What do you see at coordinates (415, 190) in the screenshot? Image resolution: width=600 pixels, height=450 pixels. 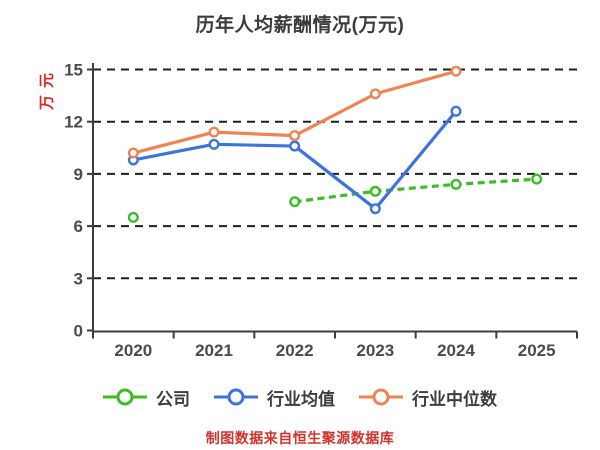 I see `series-line-company` at bounding box center [415, 190].